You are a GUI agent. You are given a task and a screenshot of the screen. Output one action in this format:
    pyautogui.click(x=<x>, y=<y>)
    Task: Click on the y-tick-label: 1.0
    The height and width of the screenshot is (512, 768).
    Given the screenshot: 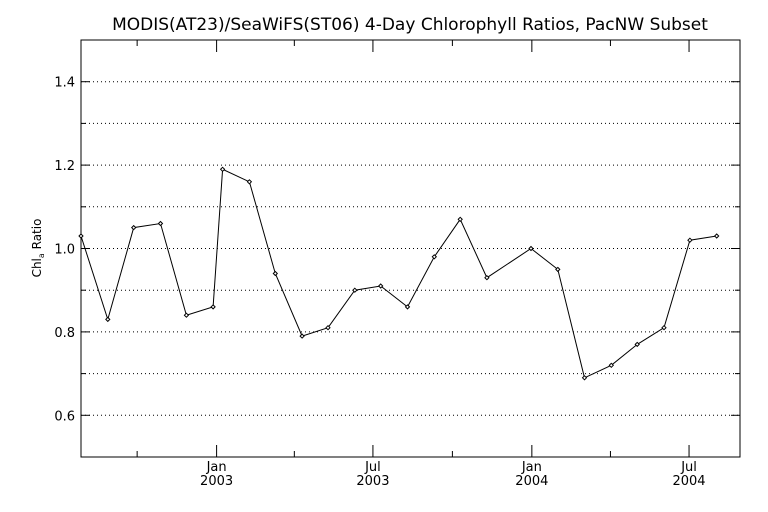 What is the action you would take?
    pyautogui.click(x=64, y=250)
    